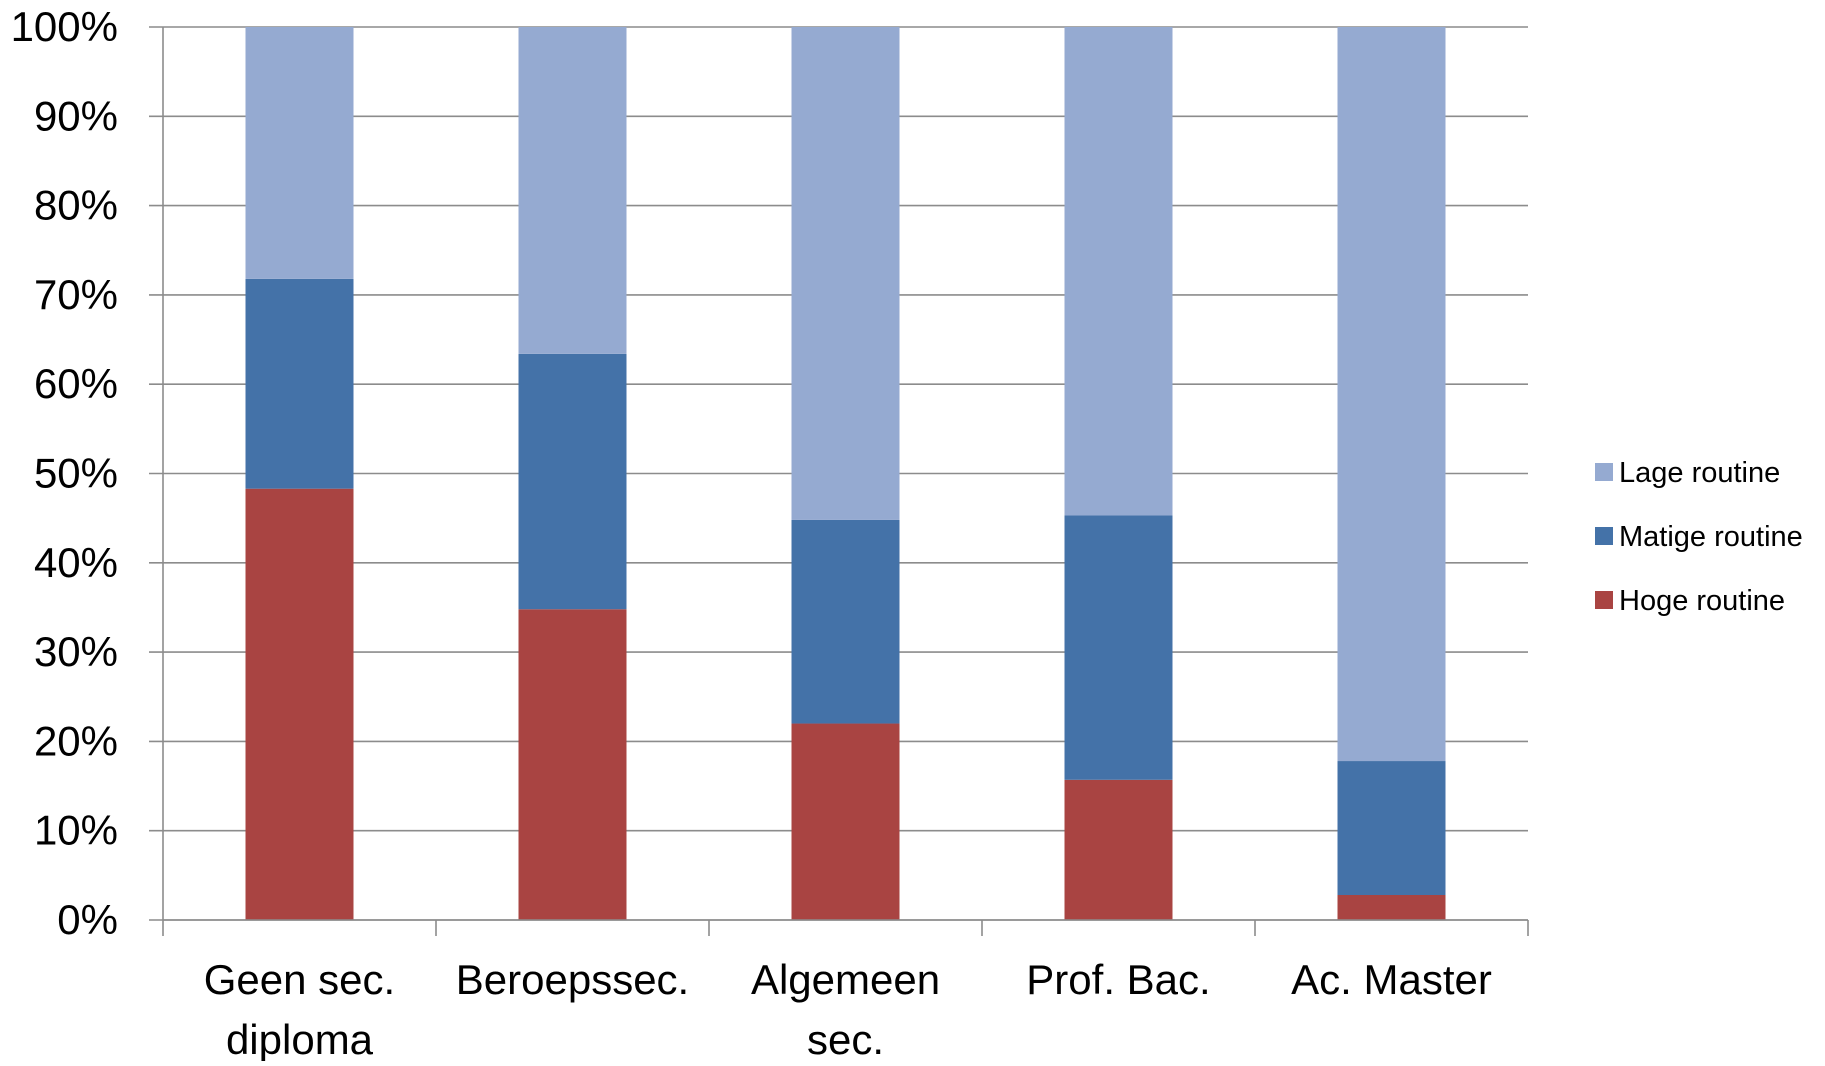 The height and width of the screenshot is (1066, 1825). I want to click on y-tick-label: 100%, so click(64, 26).